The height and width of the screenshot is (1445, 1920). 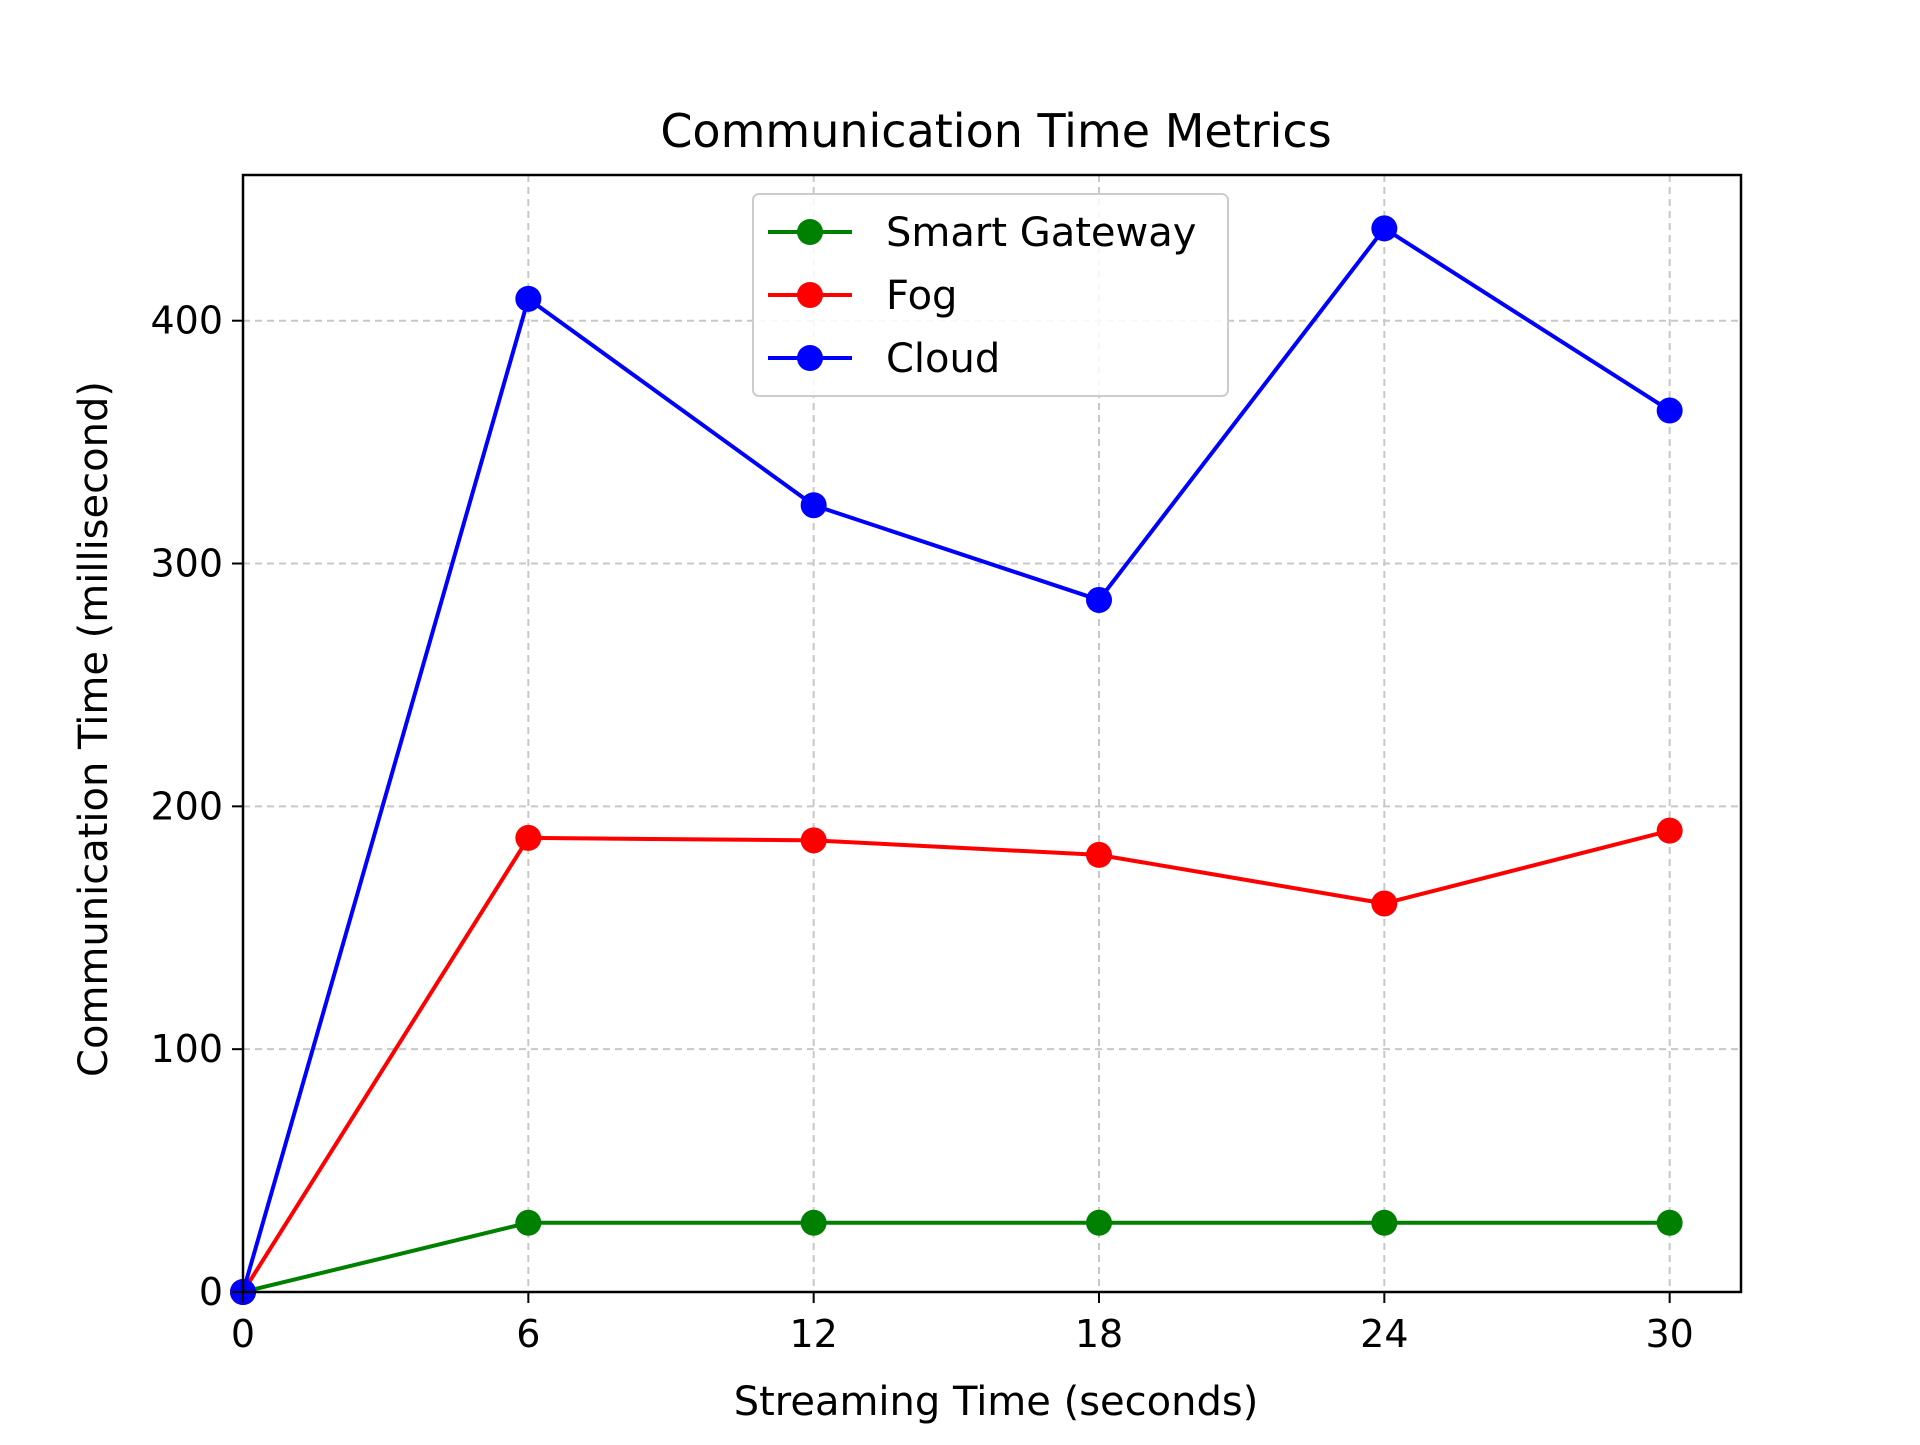 I want to click on legend-marker-cloud, so click(x=810, y=358).